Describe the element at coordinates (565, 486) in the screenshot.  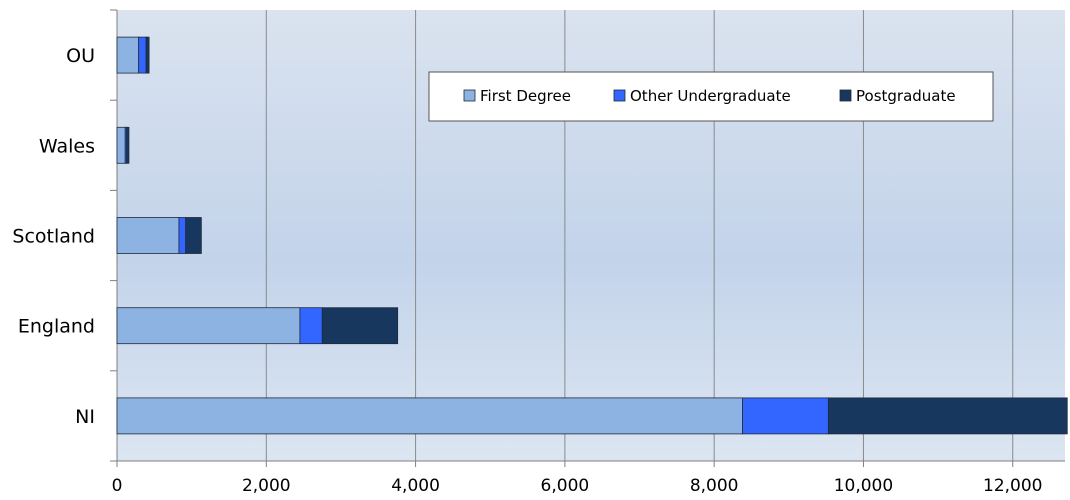
I see `x-tick-label: 6,000` at that location.